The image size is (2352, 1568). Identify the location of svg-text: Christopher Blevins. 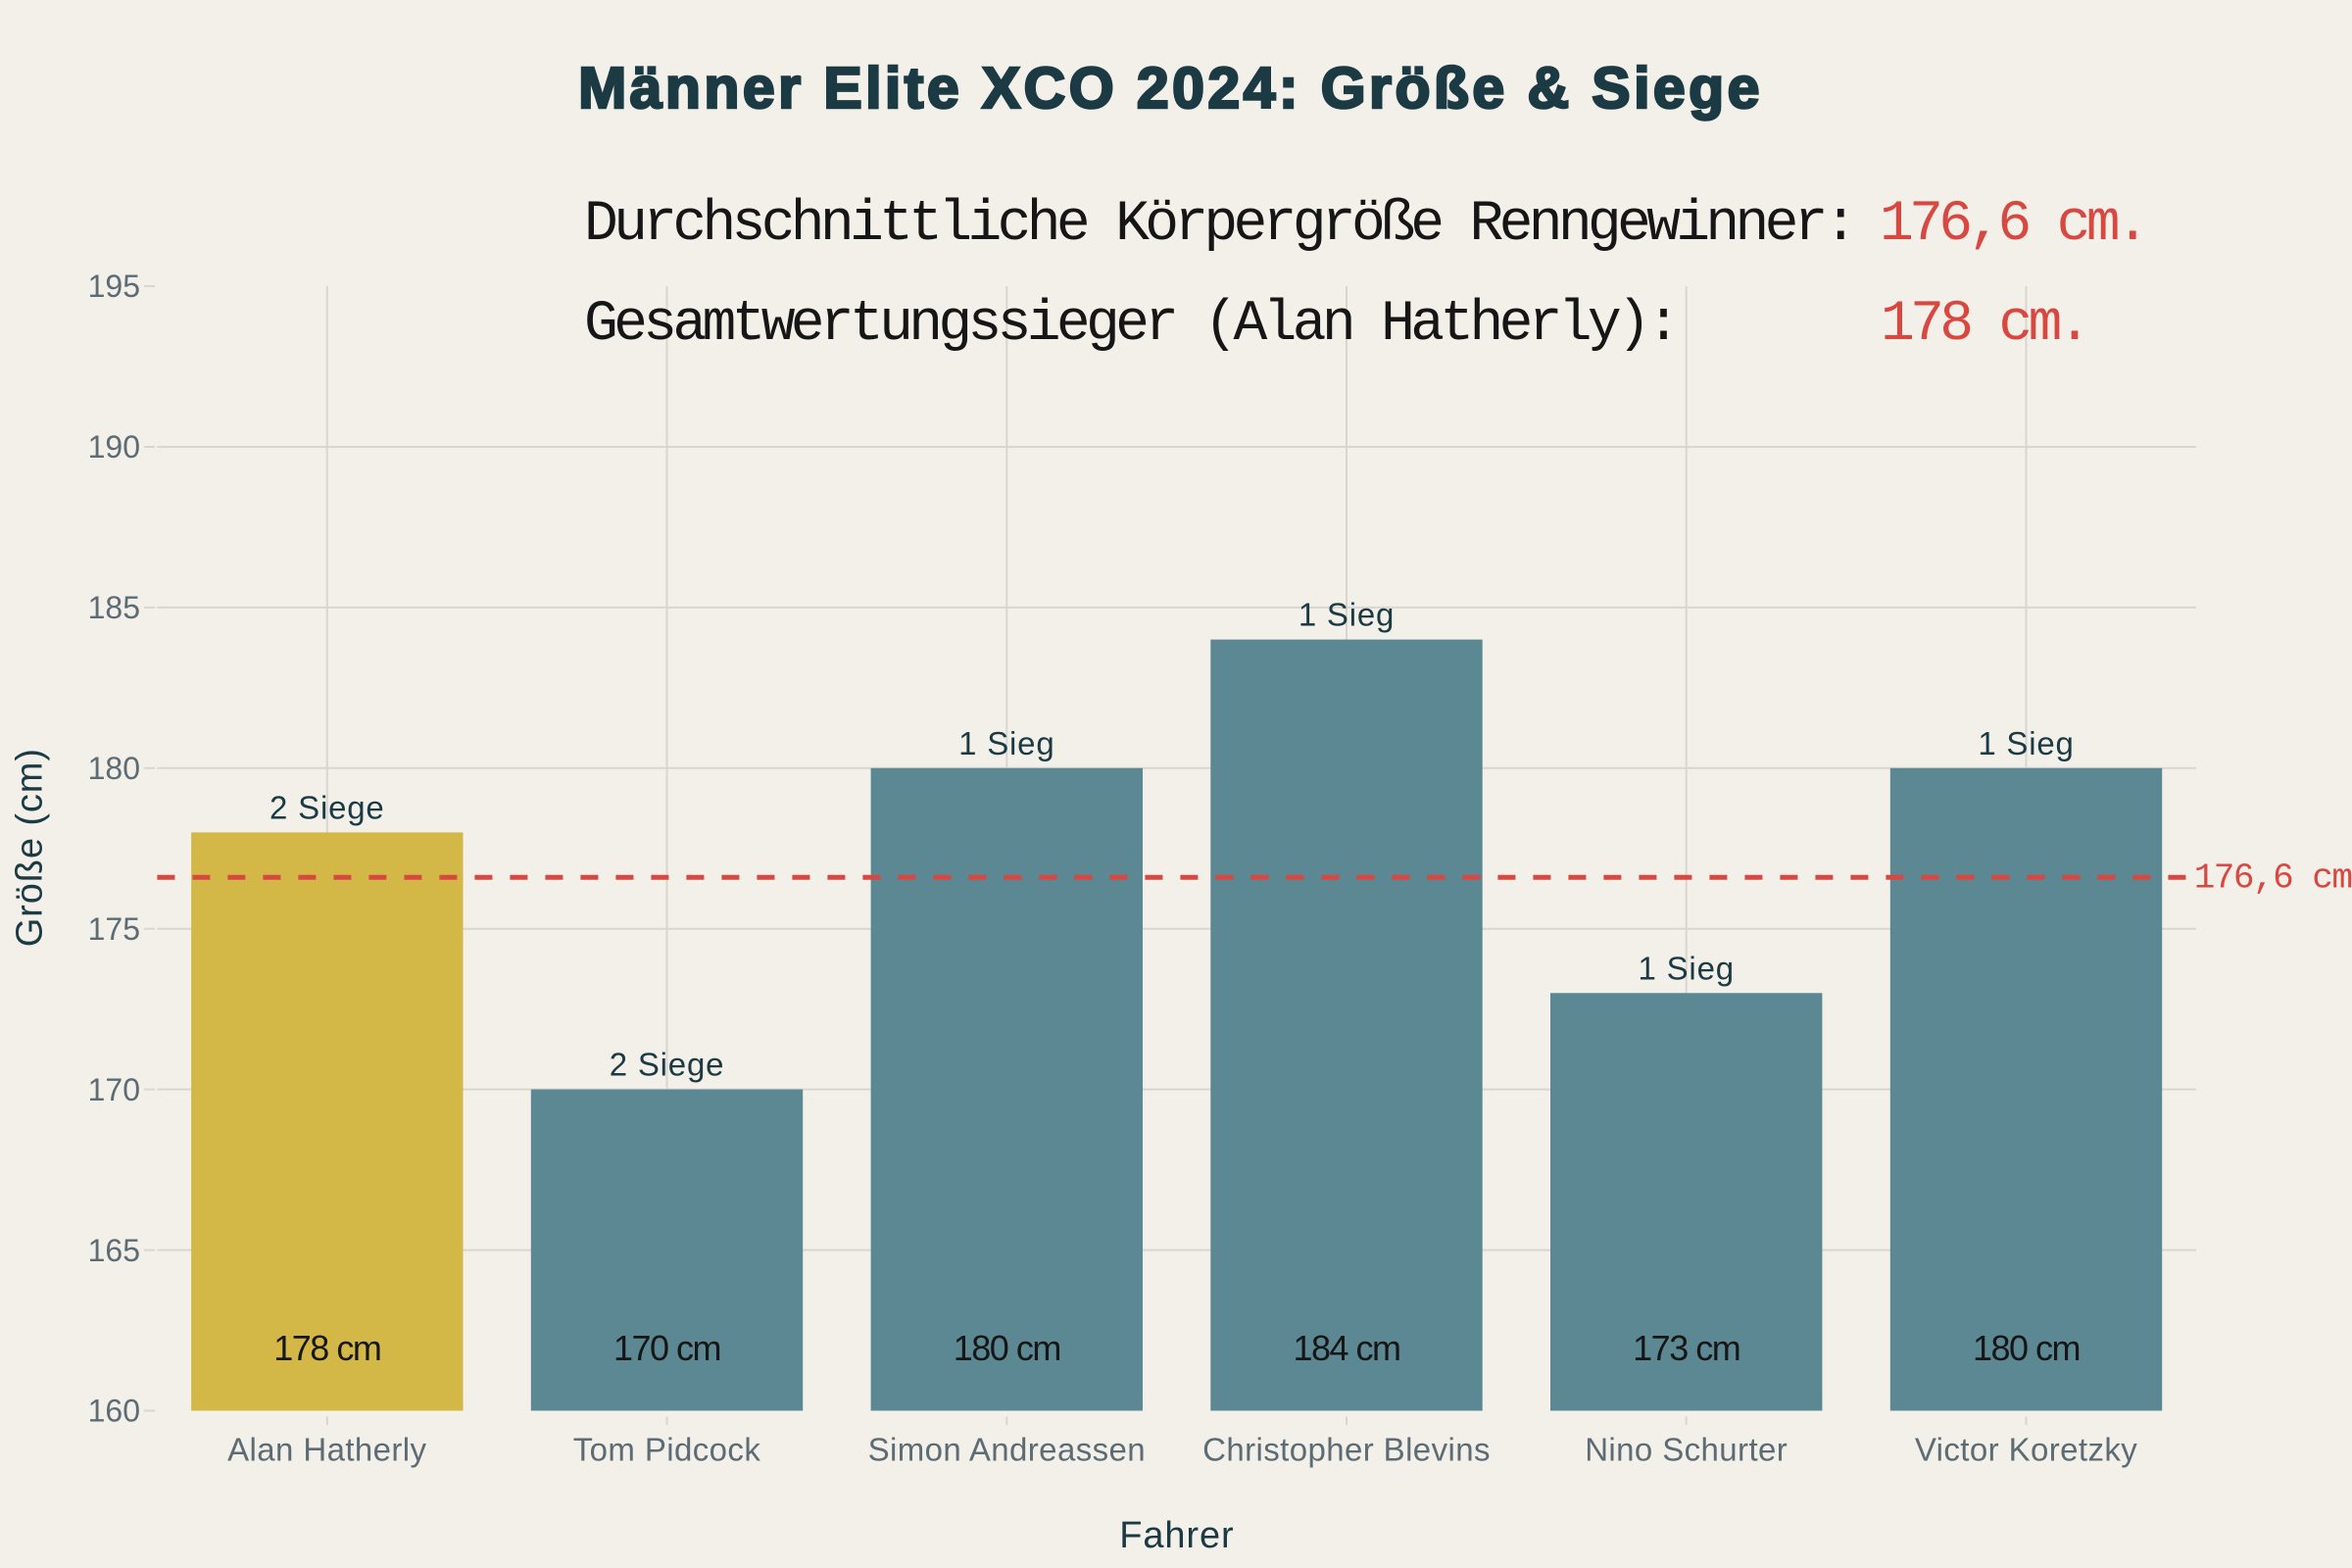
(1346, 1450).